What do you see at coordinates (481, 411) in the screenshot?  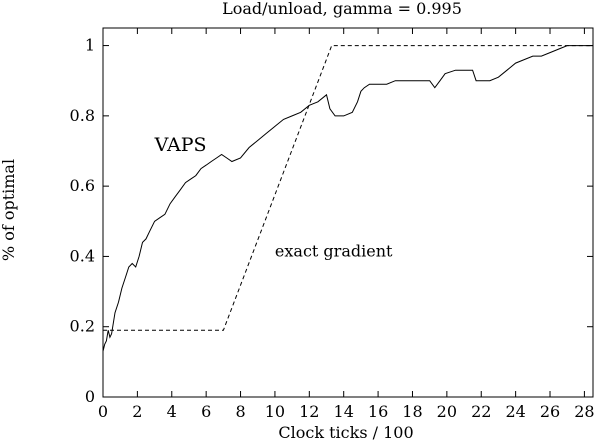 I see `x-tick-label: 22` at bounding box center [481, 411].